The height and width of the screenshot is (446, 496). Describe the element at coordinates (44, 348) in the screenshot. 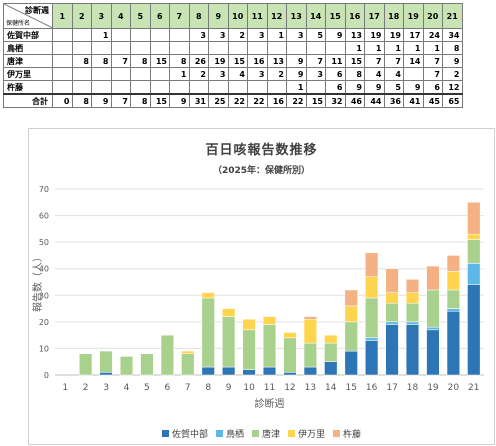

I see `y-tick-label: 10` at that location.